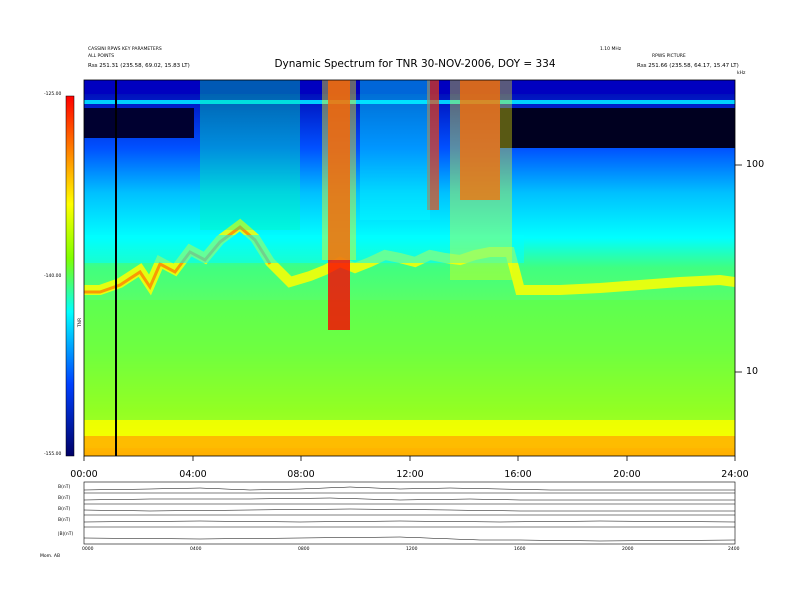 Image resolution: width=792 pixels, height=612 pixels. What do you see at coordinates (53, 276) in the screenshot?
I see `colorbar-tick-mid: -140.00` at bounding box center [53, 276].